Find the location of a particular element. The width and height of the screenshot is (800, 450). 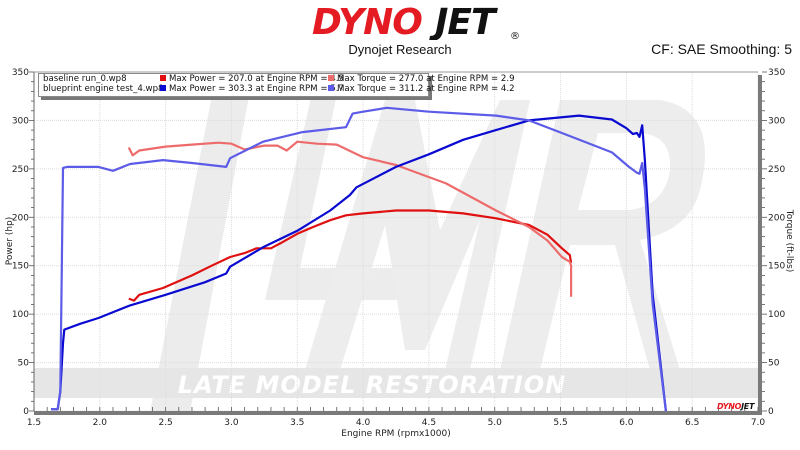

legend-max-torque: Max Torque = 277.0 at Engine RPM = 2.9 is located at coordinates (421, 79).